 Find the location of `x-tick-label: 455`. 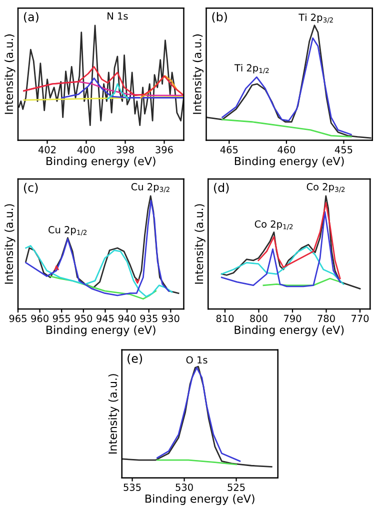

x-tick-label: 455 is located at coordinates (343, 150).